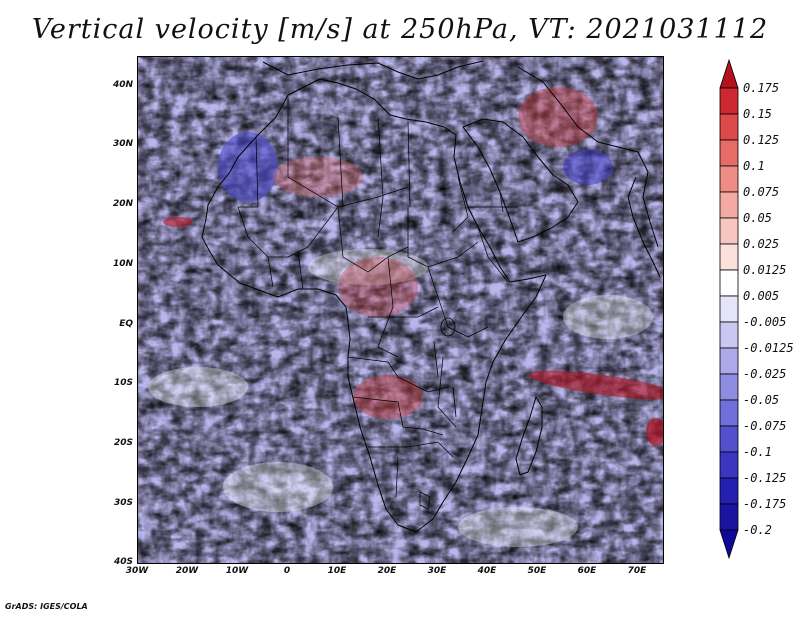  What do you see at coordinates (765, 504) in the screenshot?
I see `colorbar-label: -0.175` at bounding box center [765, 504].